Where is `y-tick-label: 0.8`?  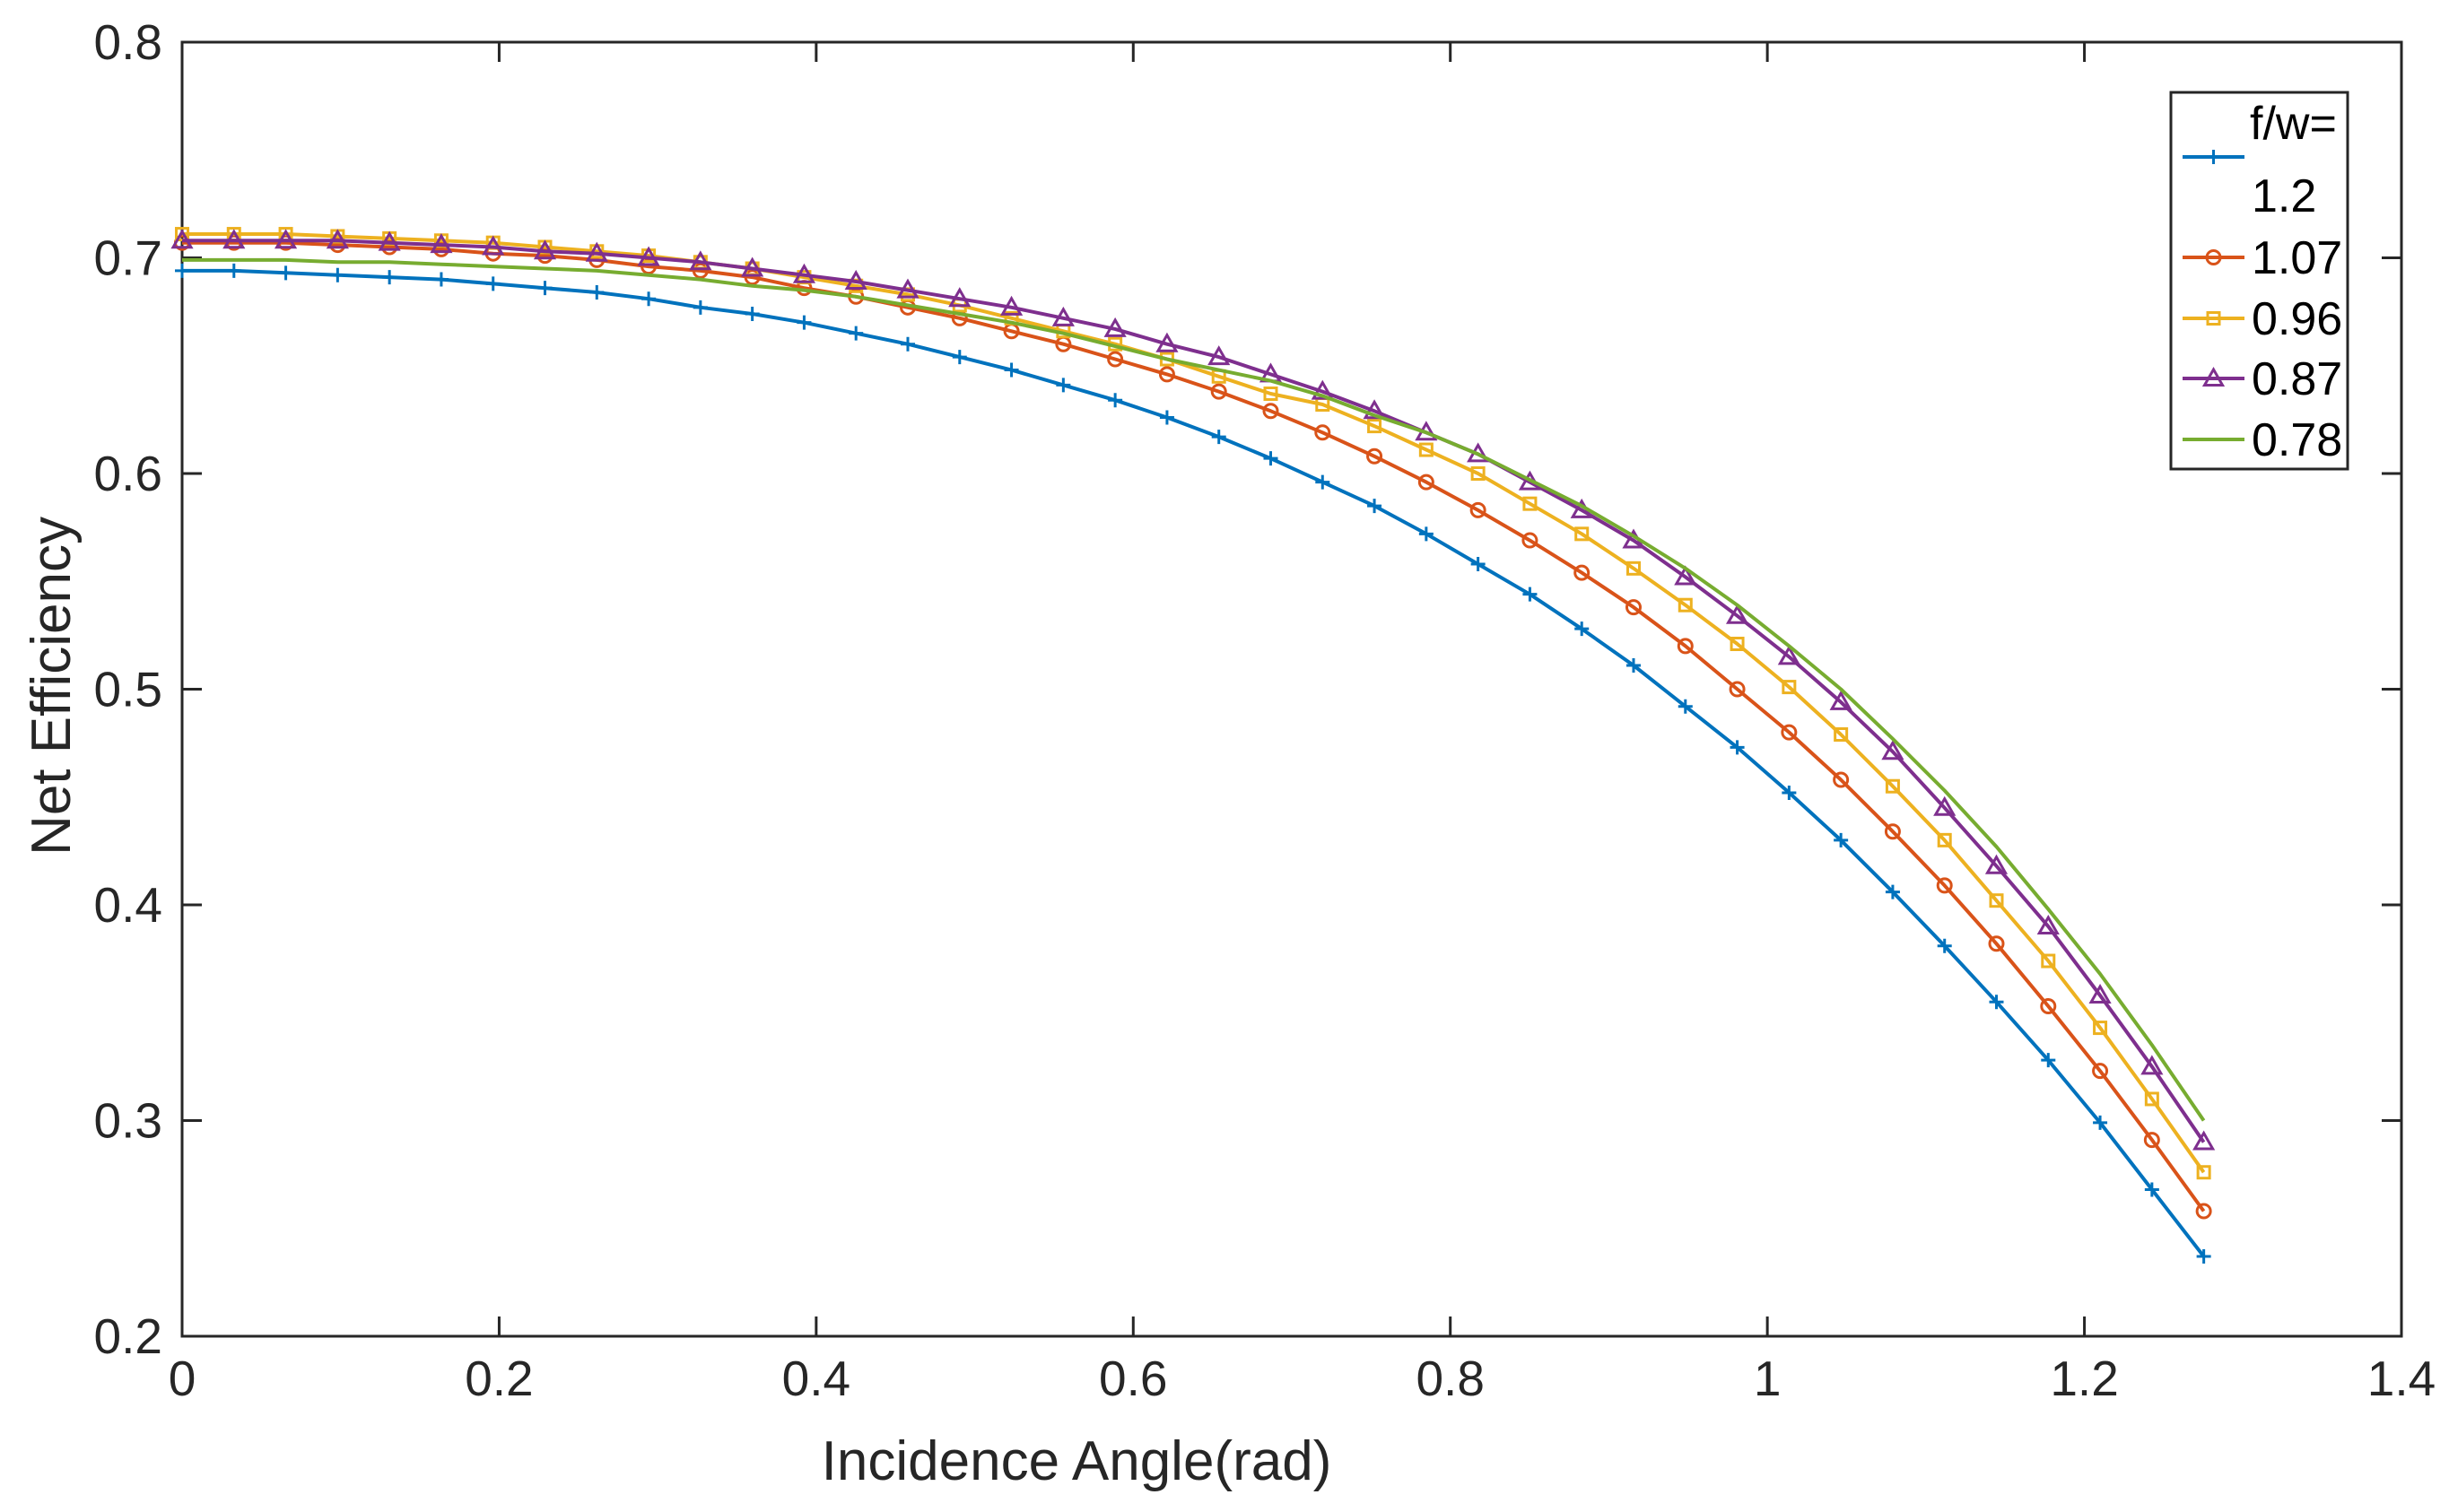
y-tick-label: 0.8 is located at coordinates (128, 42).